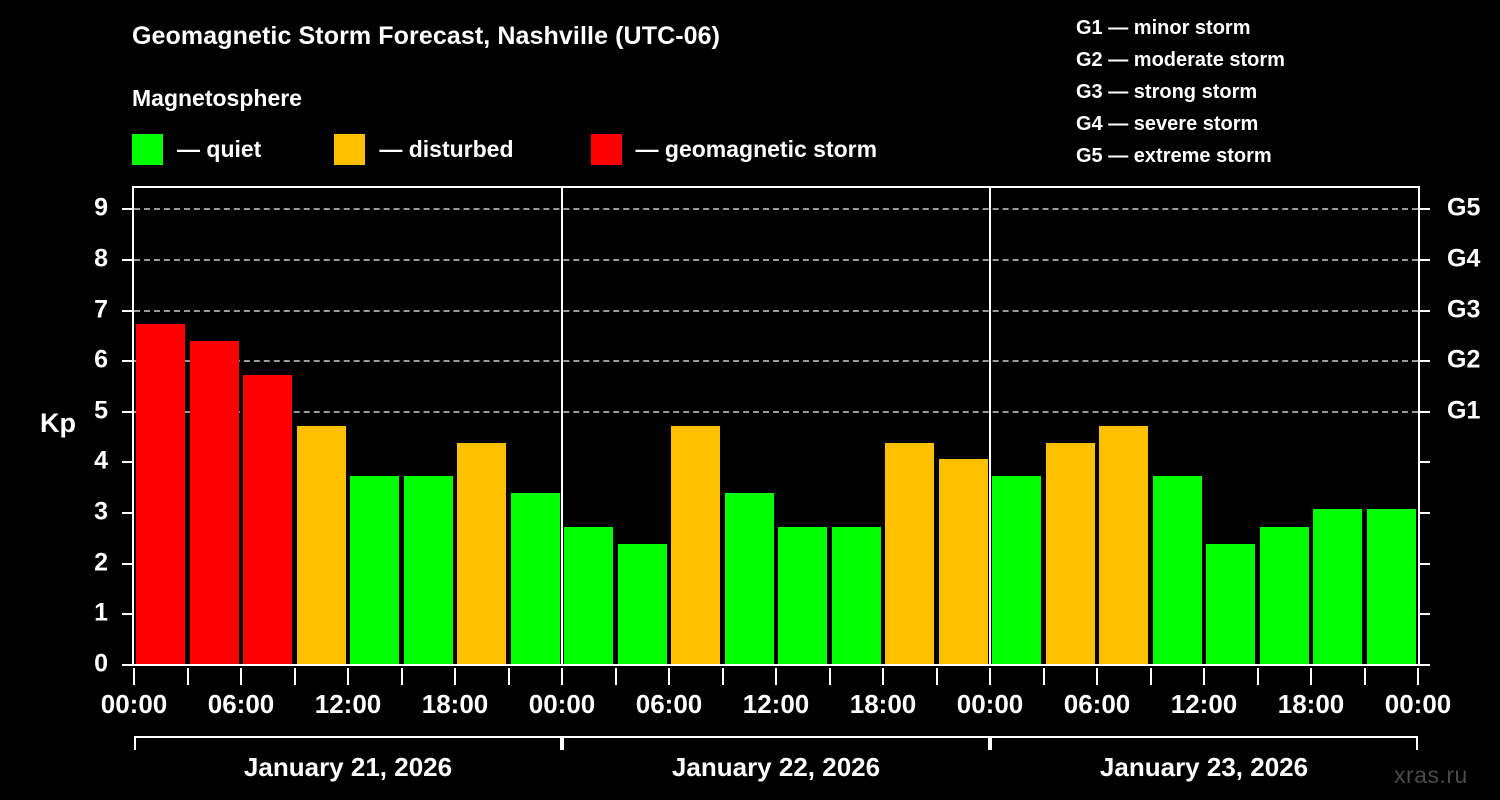 The image size is (1500, 800). Describe the element at coordinates (348, 767) in the screenshot. I see `date-label: January 21, 2026` at that location.